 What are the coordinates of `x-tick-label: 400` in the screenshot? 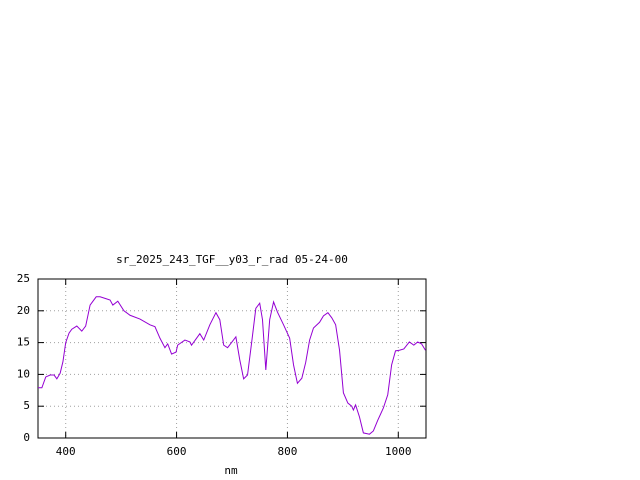 It's located at (66, 451).